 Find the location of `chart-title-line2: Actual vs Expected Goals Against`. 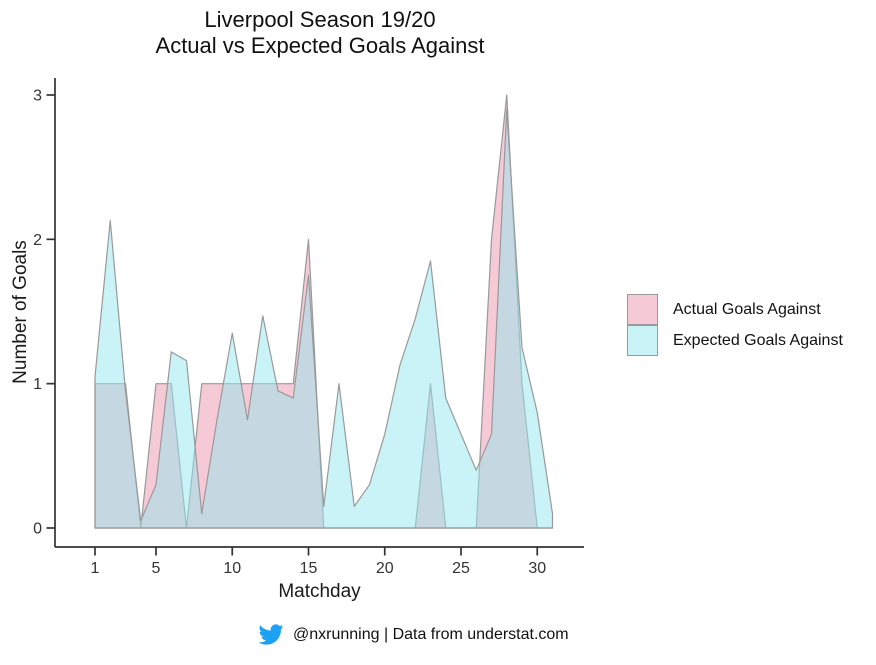

chart-title-line2: Actual vs Expected Goals Against is located at coordinates (320, 45).